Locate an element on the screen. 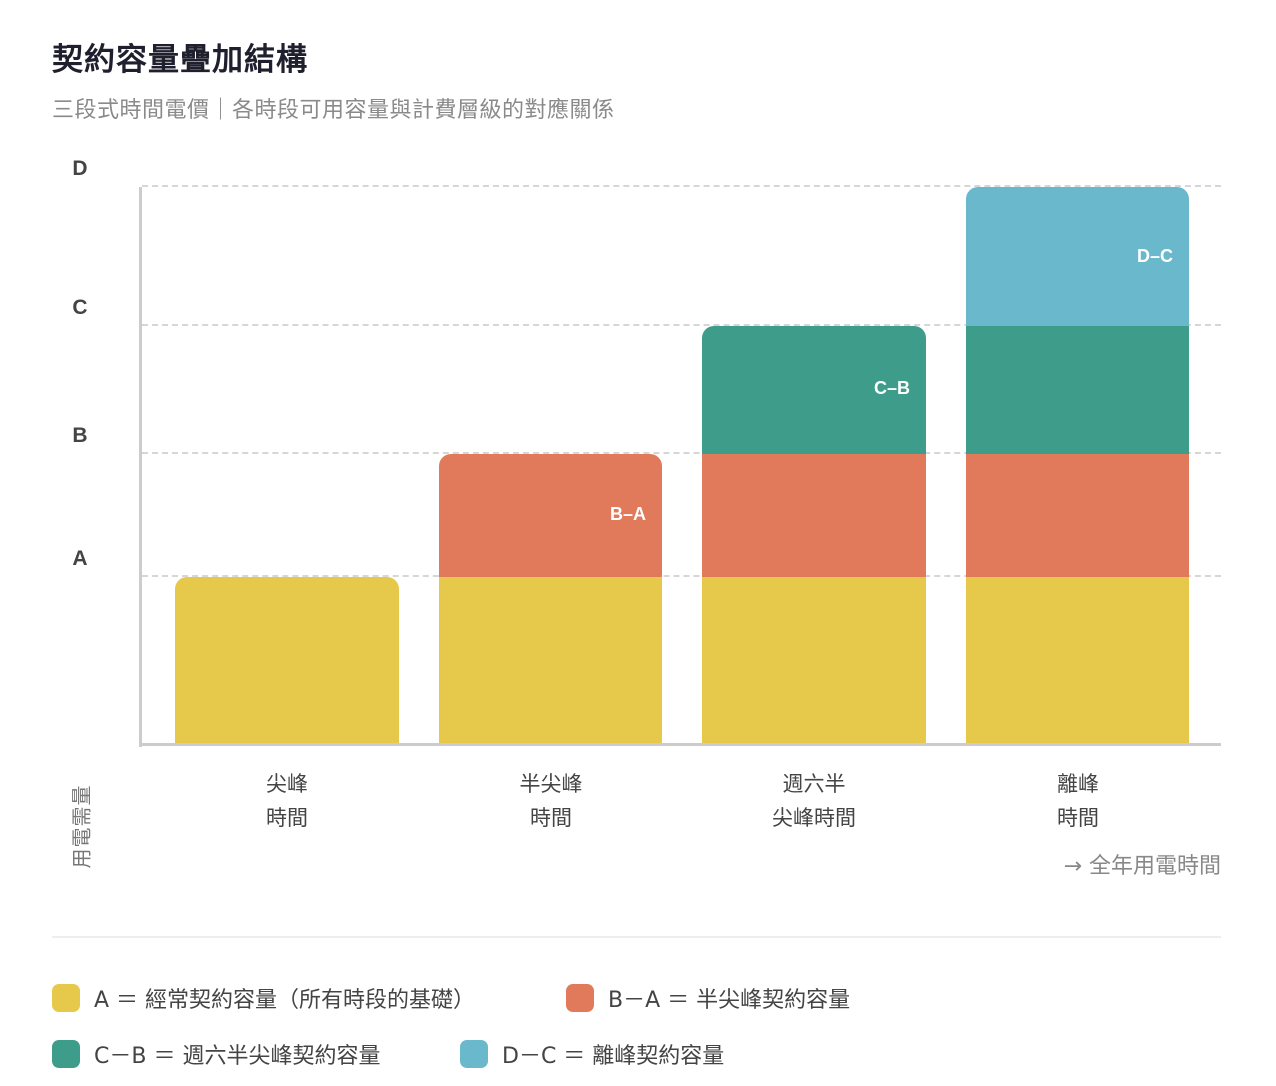  segment-d-c: D–C is located at coordinates (1077, 256).